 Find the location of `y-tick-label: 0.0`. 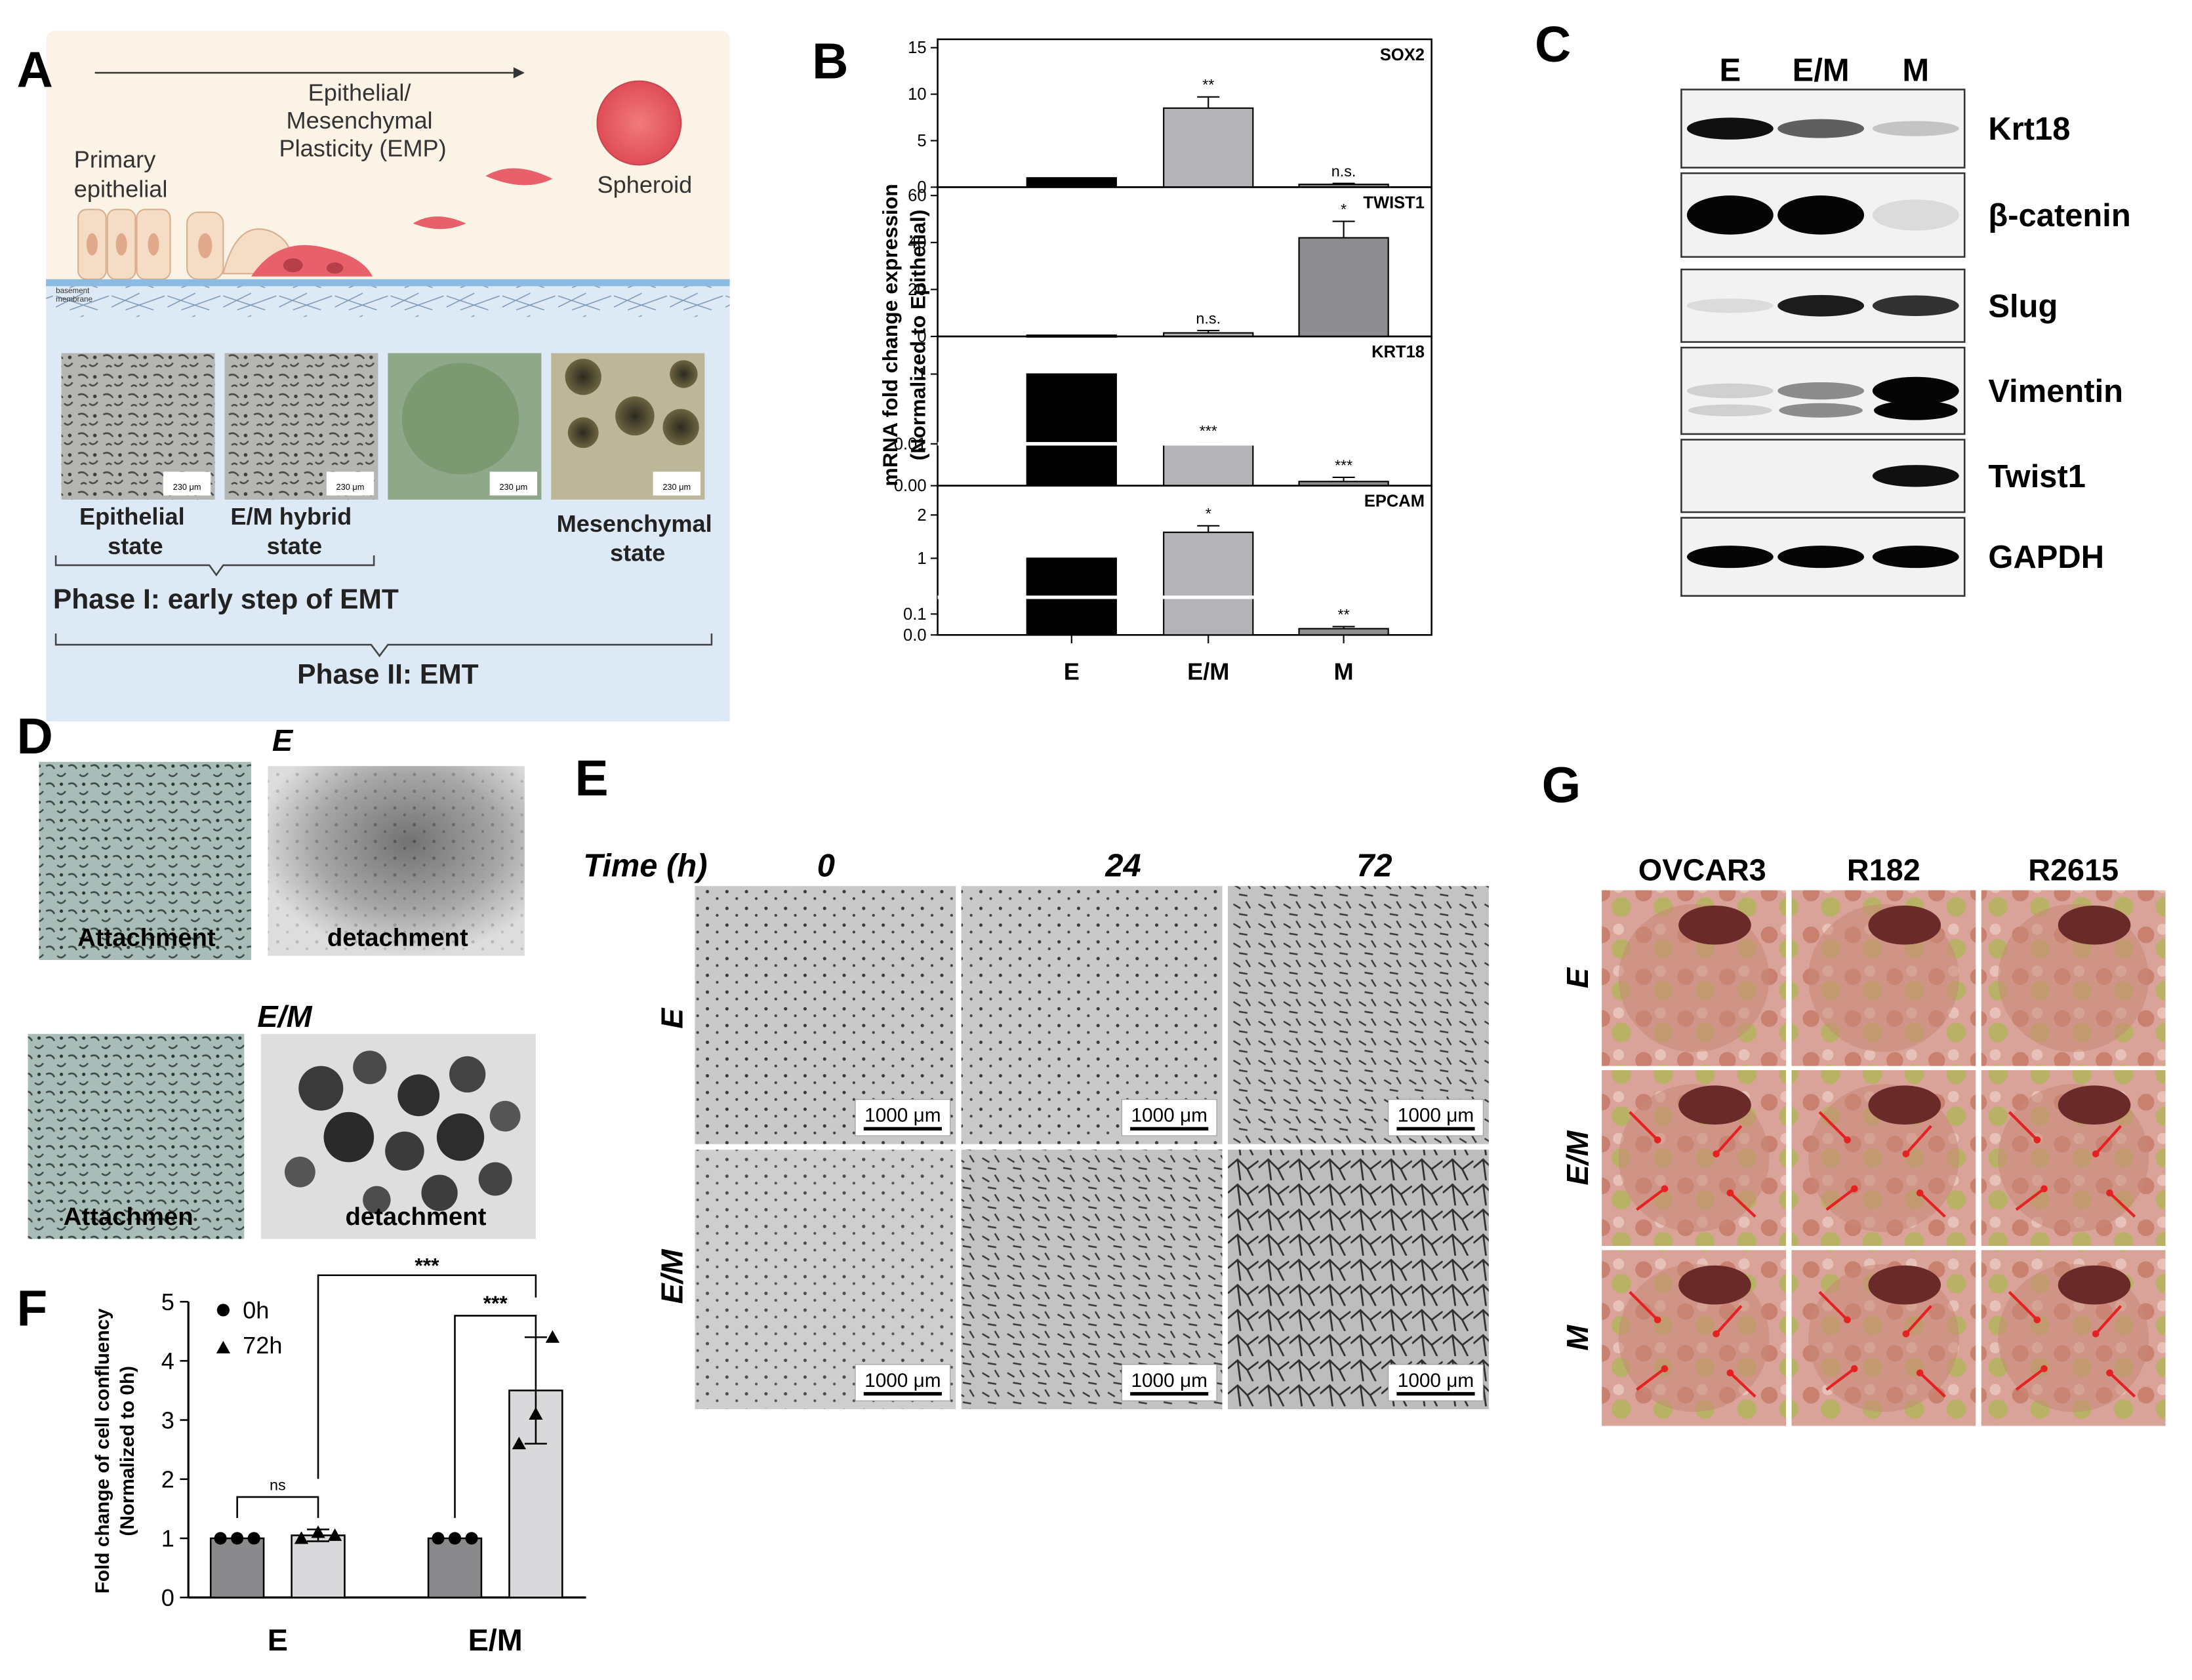

y-tick-label: 0.0 is located at coordinates (914, 635).